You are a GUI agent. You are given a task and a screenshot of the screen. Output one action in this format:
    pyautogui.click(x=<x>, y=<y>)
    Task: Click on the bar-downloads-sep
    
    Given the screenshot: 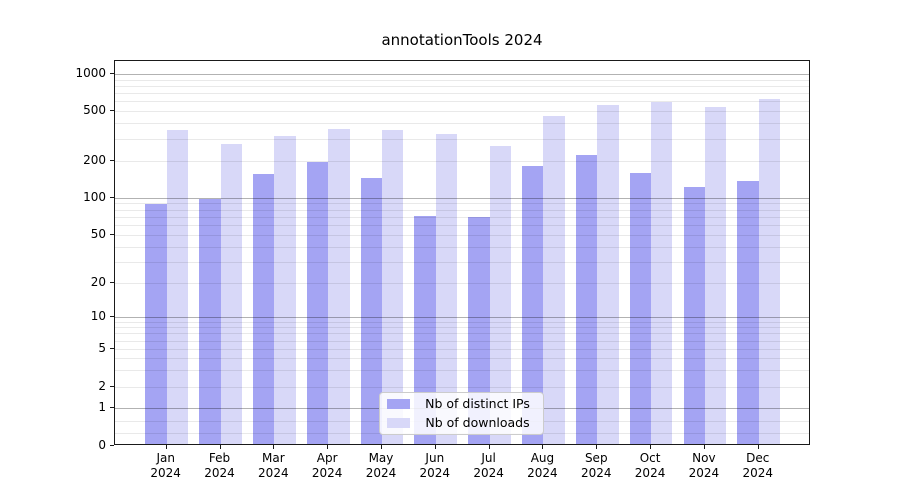 What is the action you would take?
    pyautogui.click(x=608, y=274)
    